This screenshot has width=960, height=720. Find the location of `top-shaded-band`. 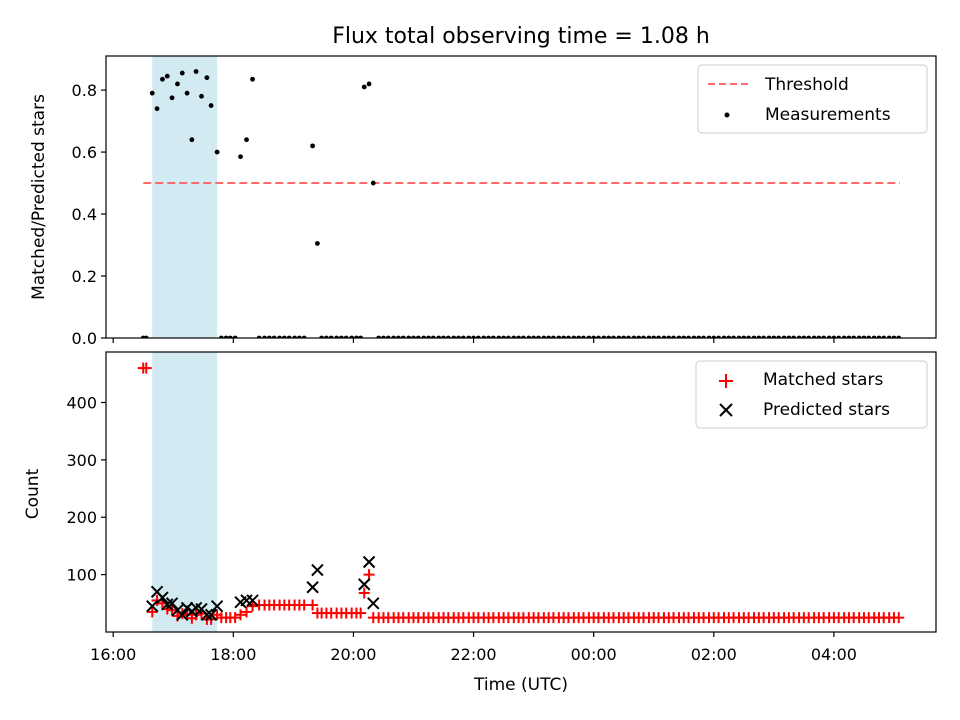

top-shaded-band is located at coordinates (185, 197).